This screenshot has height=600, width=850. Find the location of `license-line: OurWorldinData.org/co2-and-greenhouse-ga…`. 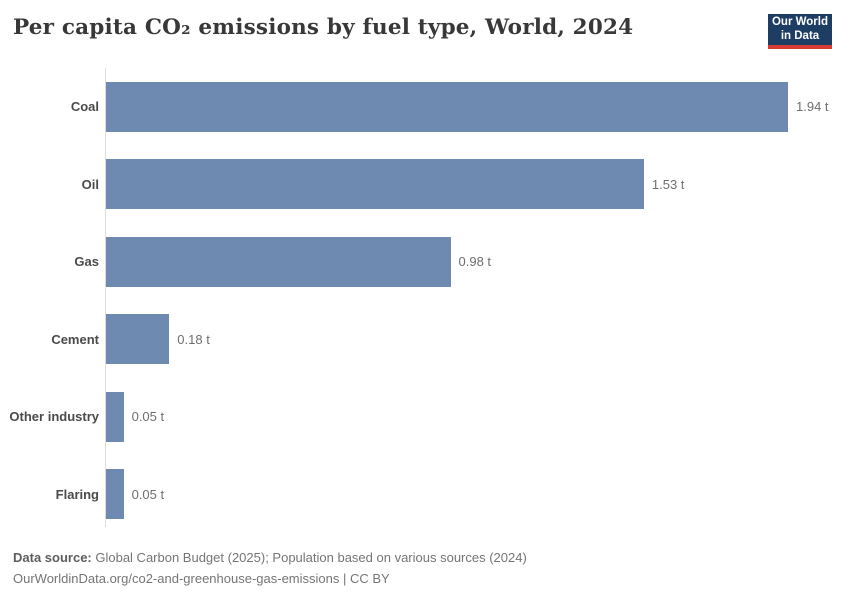

license-line: OurWorldinData.org/co2-and-greenhouse-ga… is located at coordinates (201, 578).